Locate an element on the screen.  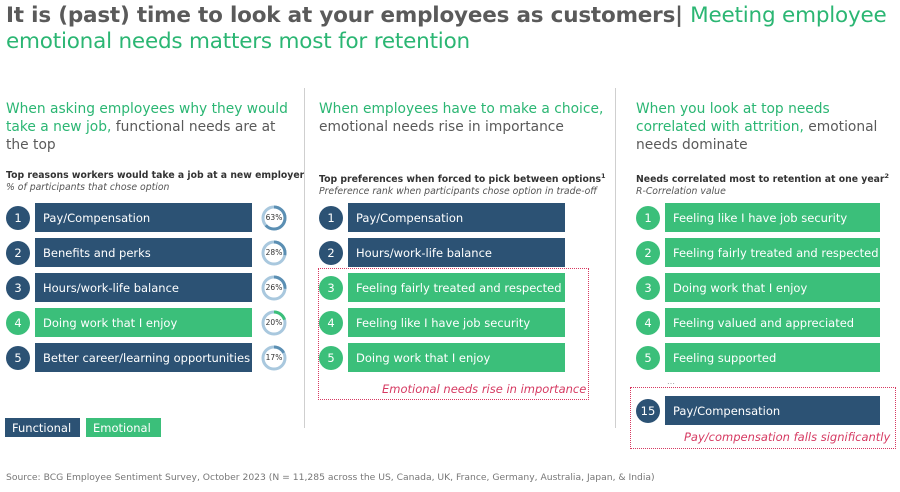
need-bar: Better career/learning opportunities is located at coordinates (143, 357).